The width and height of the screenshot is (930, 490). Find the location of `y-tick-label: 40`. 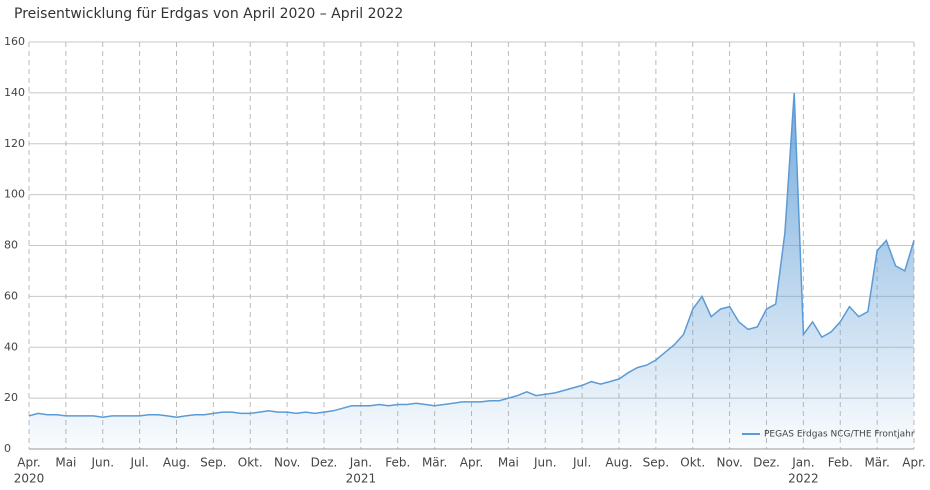

y-tick-label: 40 is located at coordinates (11, 346).